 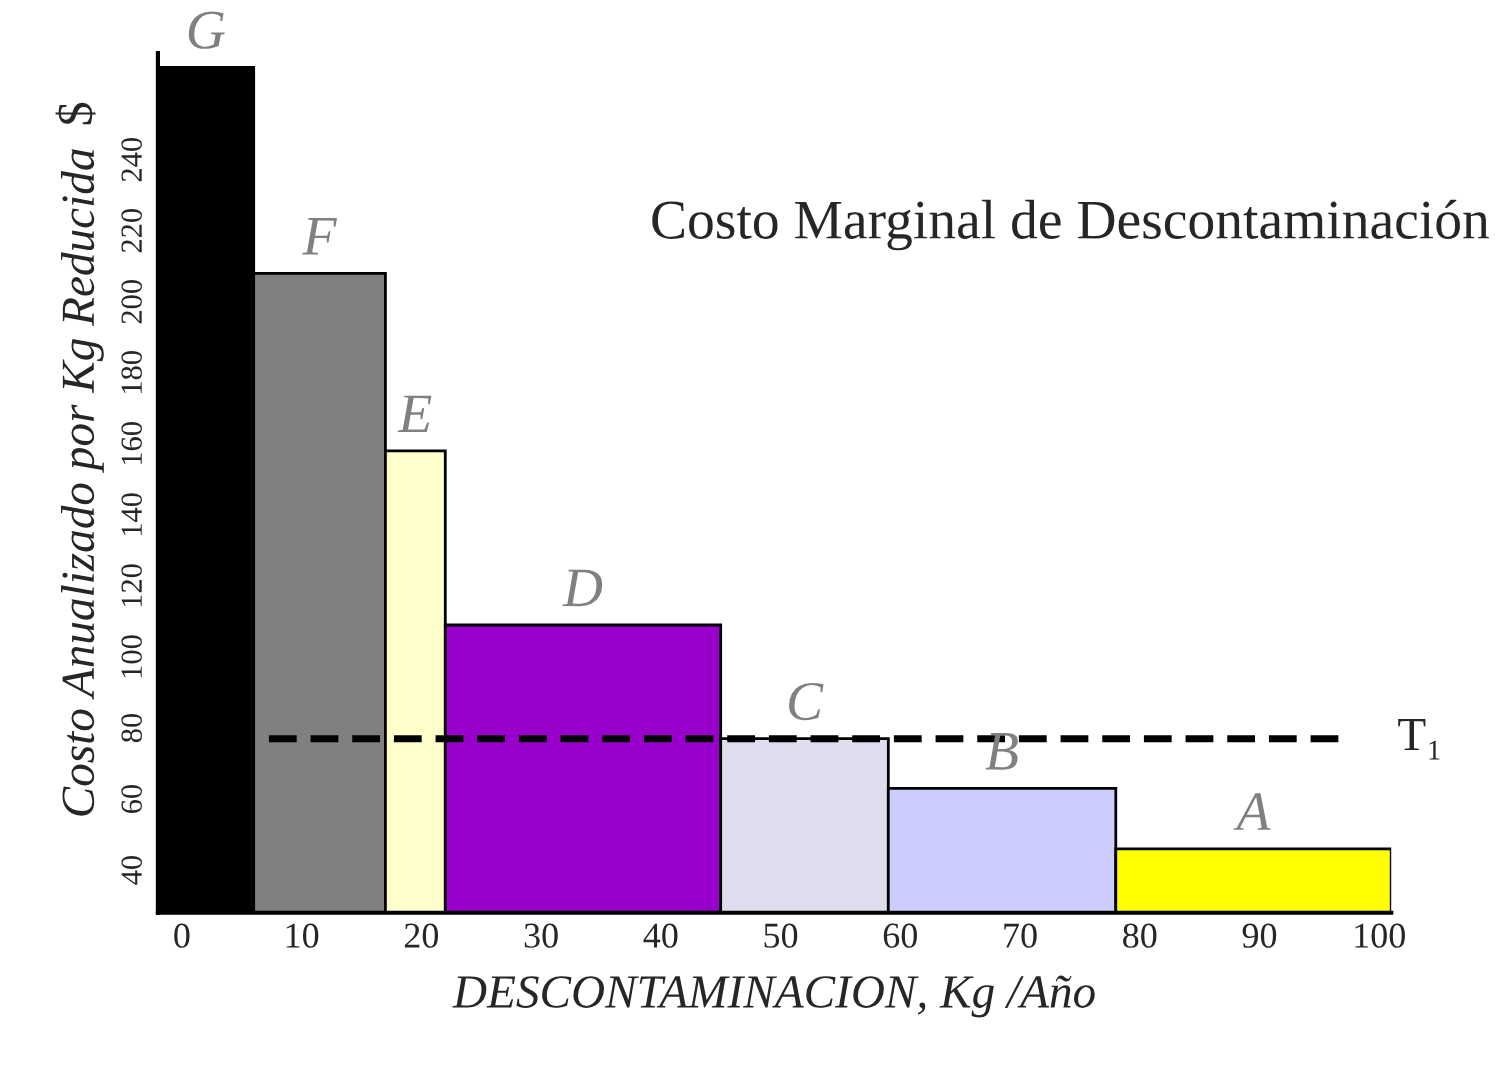 What do you see at coordinates (182, 935) in the screenshot?
I see `x-tick-label: 0` at bounding box center [182, 935].